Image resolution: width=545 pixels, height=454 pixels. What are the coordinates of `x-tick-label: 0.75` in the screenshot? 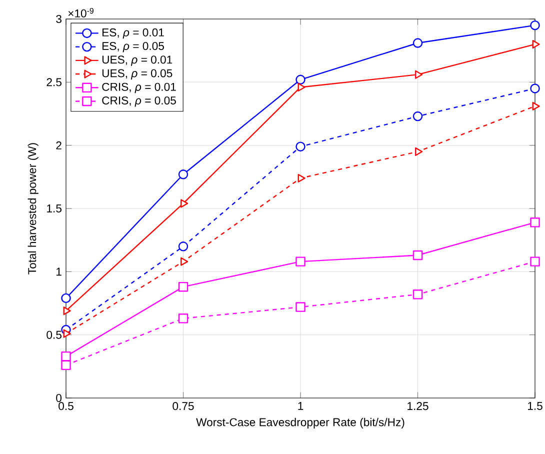 It's located at (183, 406).